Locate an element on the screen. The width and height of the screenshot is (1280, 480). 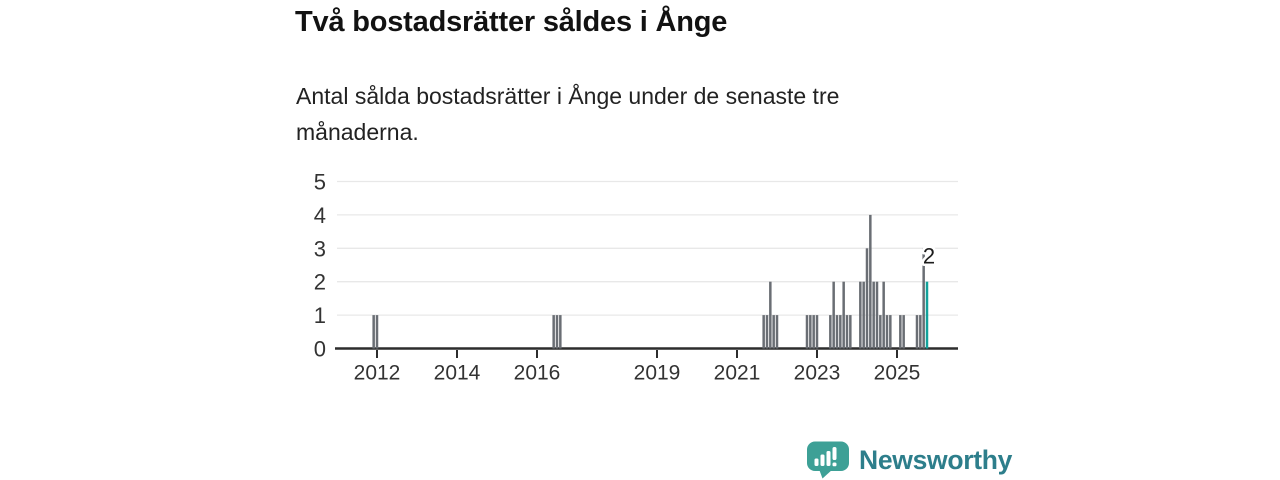
y-tick-label: 0 is located at coordinates (320, 349).